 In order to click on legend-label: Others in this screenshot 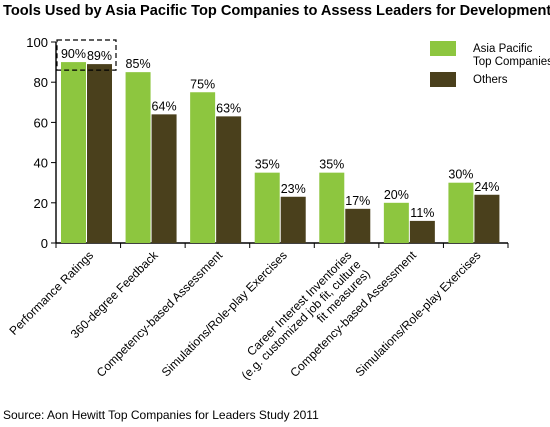, I will do `click(490, 80)`.